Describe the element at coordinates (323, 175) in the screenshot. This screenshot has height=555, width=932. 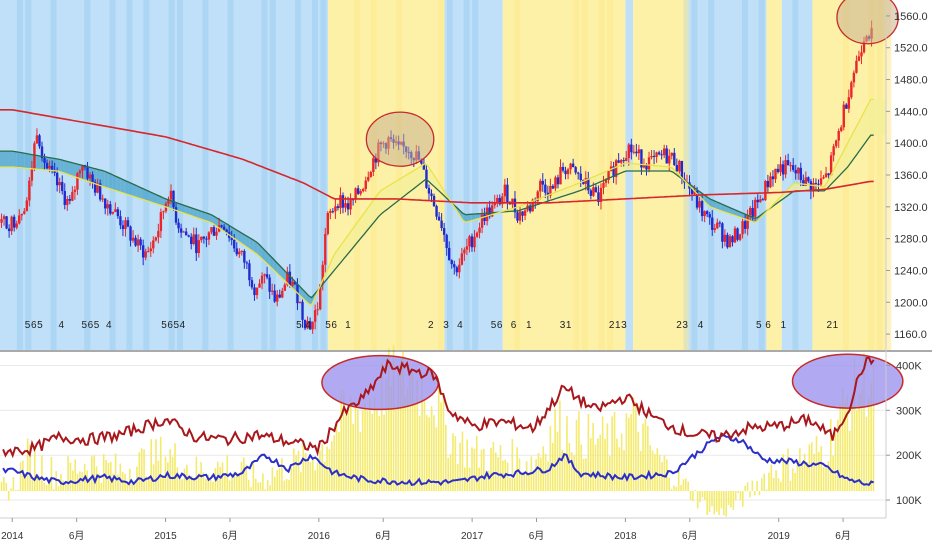
I see `regime-stripe` at that location.